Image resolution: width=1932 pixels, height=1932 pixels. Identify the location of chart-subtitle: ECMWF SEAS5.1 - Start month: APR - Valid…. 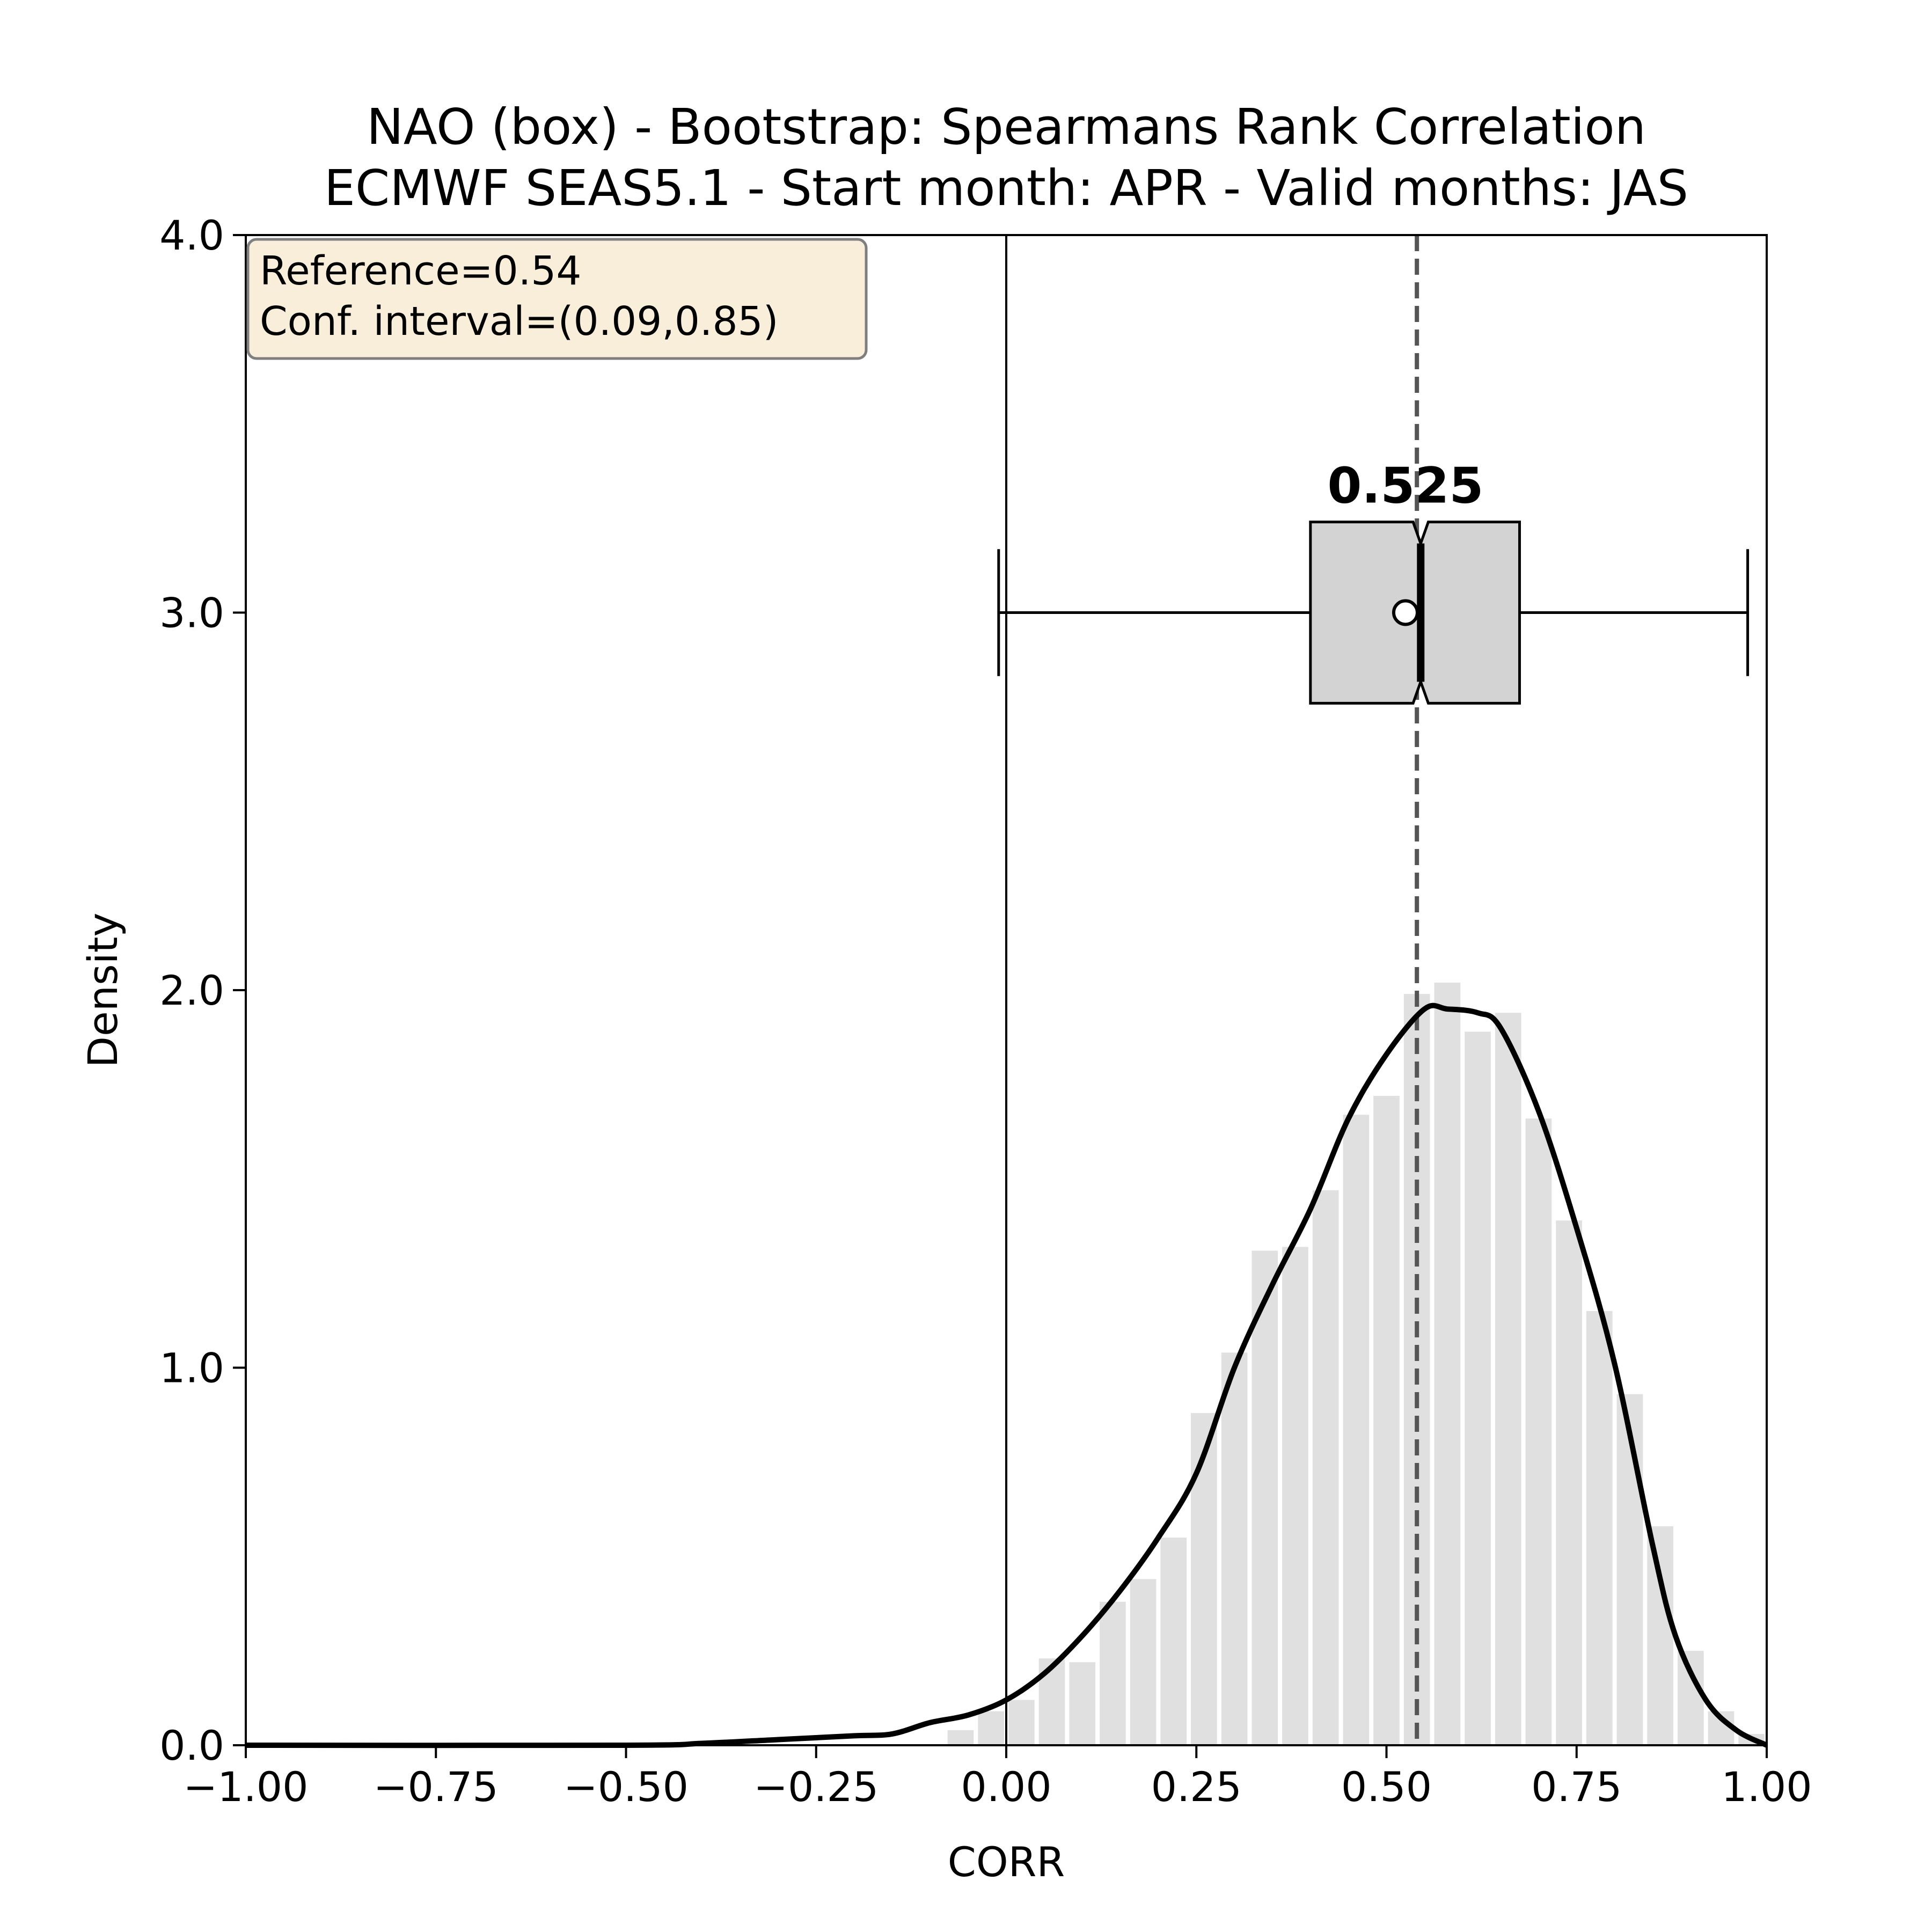
(1006, 188).